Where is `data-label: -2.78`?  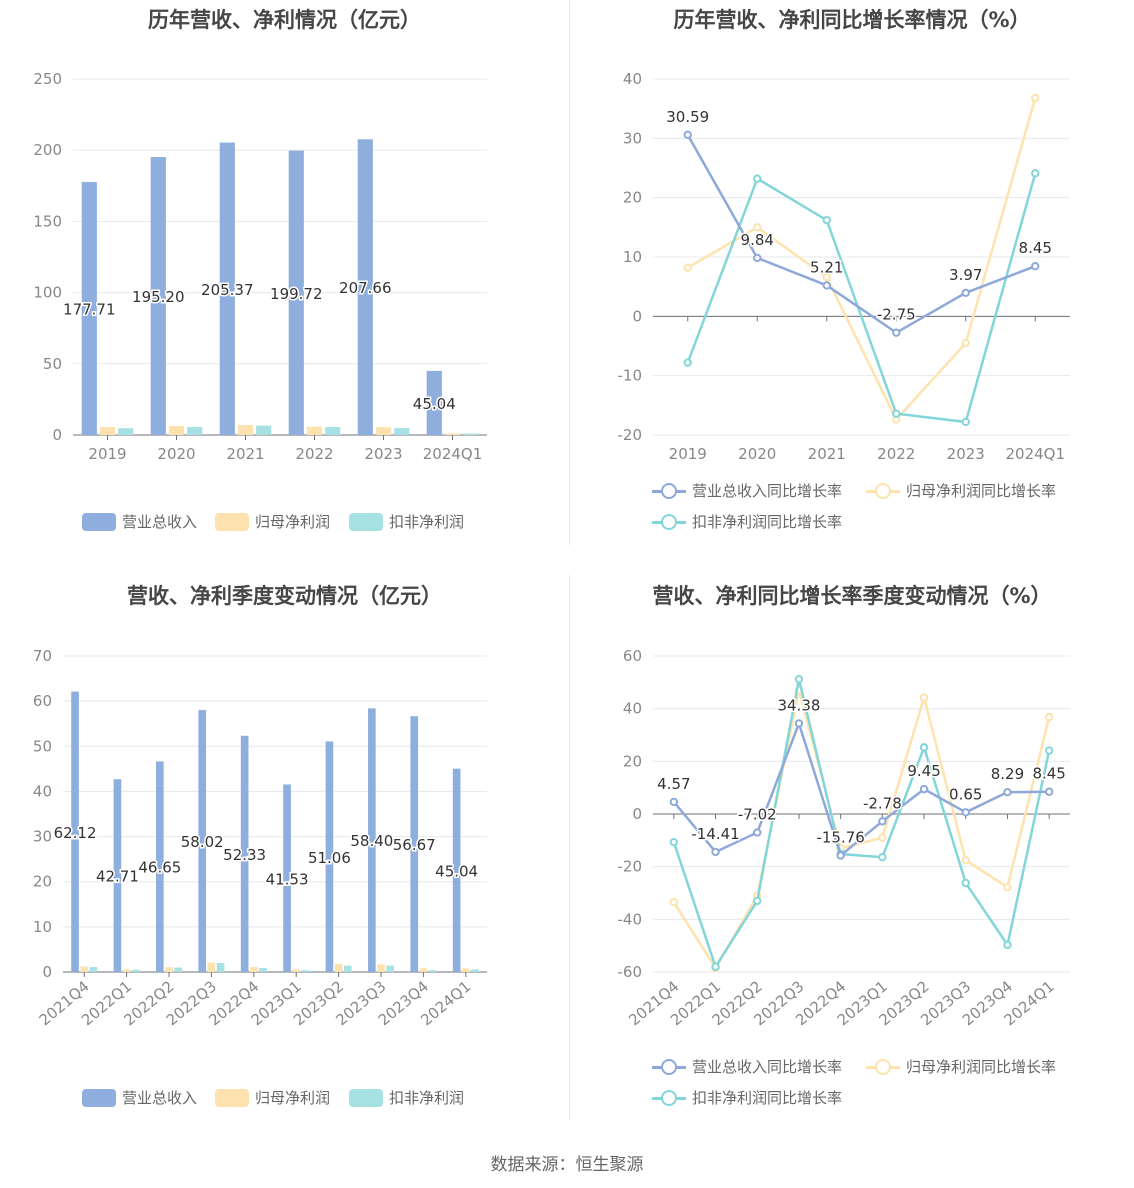
data-label: -2.78 is located at coordinates (882, 803).